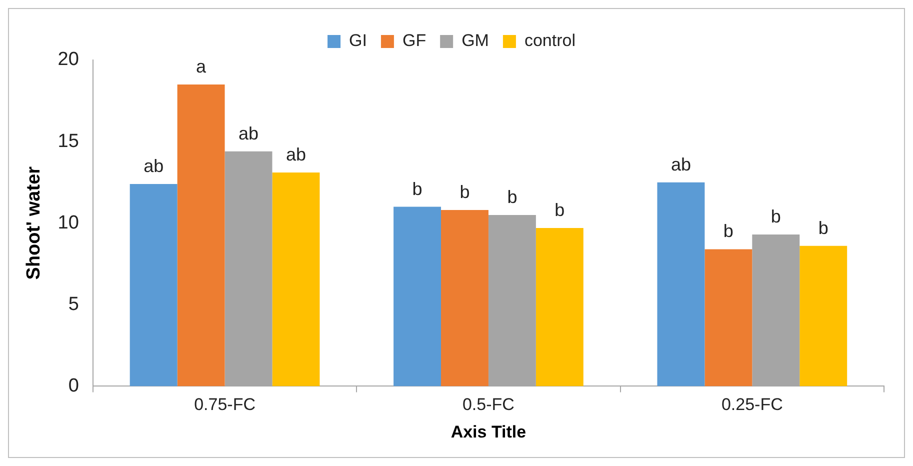 The width and height of the screenshot is (913, 466). What do you see at coordinates (73, 385) in the screenshot?
I see `y-tick-label: 0` at bounding box center [73, 385].